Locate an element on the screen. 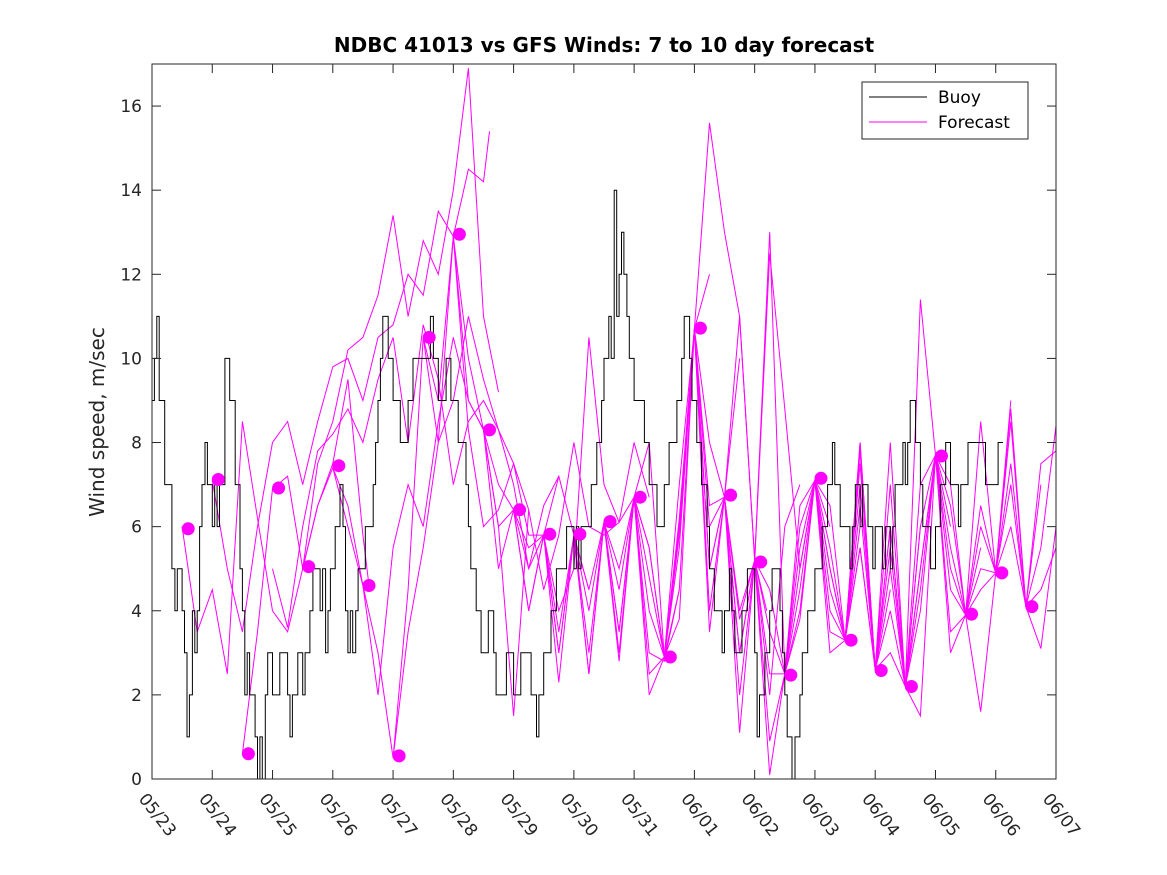  y-tick-label: 16 is located at coordinates (131, 107).